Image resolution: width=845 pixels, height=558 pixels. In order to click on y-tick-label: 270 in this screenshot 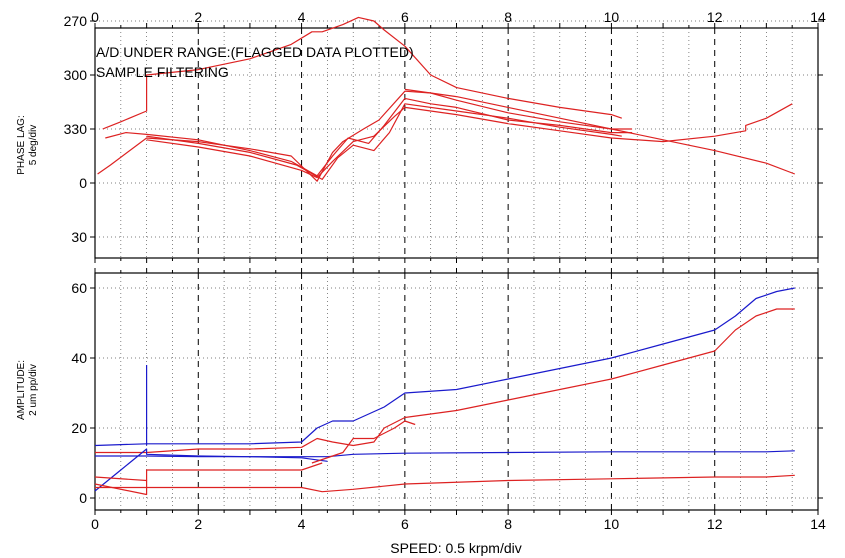, I will do `click(76, 21)`.